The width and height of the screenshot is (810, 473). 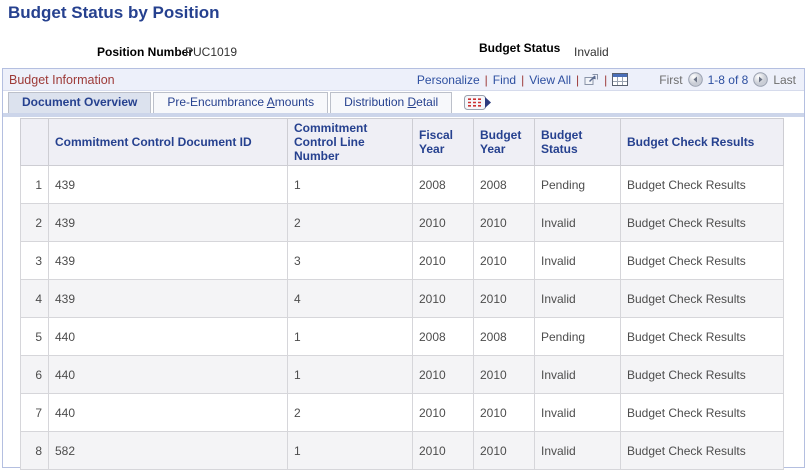 I want to click on header-budget-year: Budget Year, so click(x=504, y=142).